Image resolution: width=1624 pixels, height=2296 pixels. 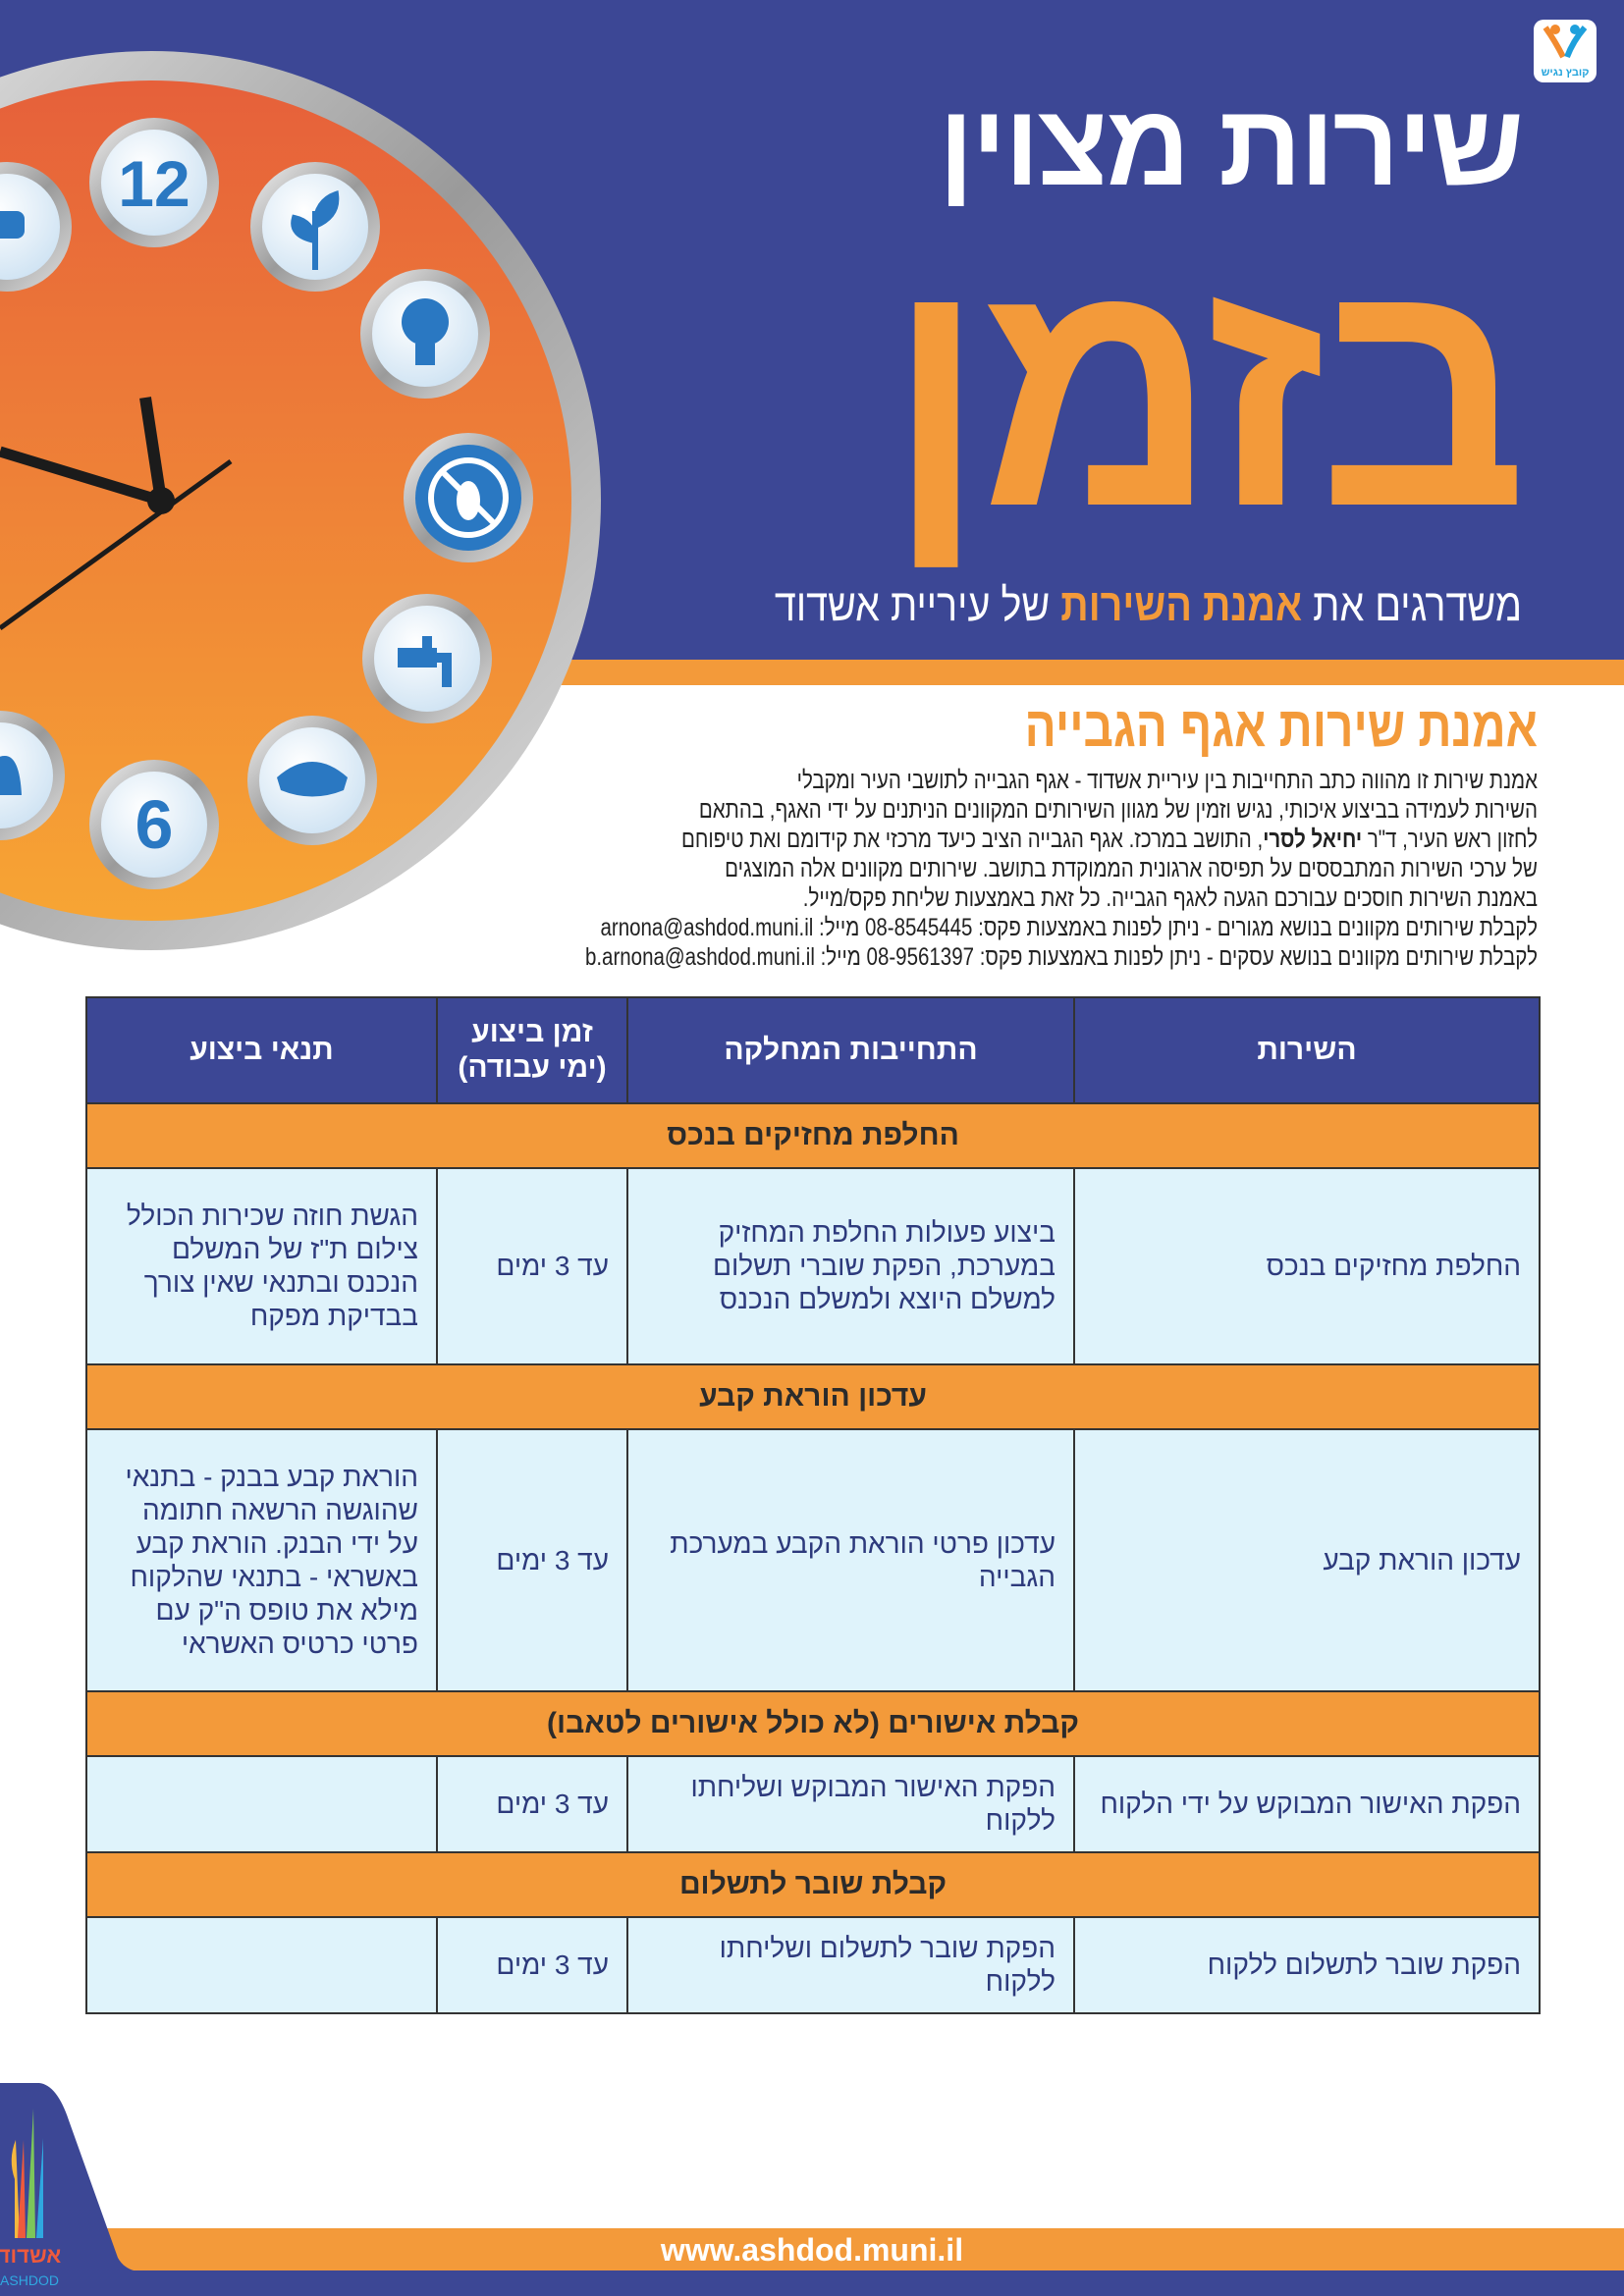 What do you see at coordinates (850, 1965) in the screenshot?
I see `cell-commitment: הפקת שובר לתשלום ושליחתו ללקוח` at bounding box center [850, 1965].